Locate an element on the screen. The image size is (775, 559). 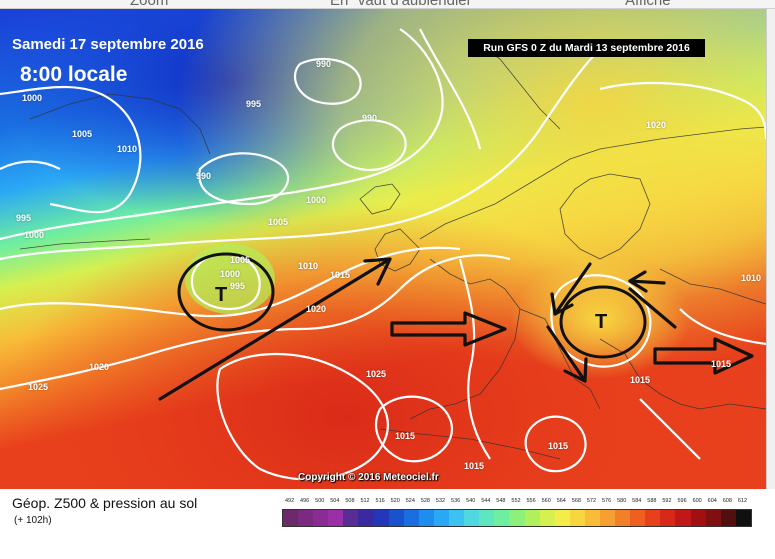
scale-tick-label: 536 is located at coordinates (456, 501).